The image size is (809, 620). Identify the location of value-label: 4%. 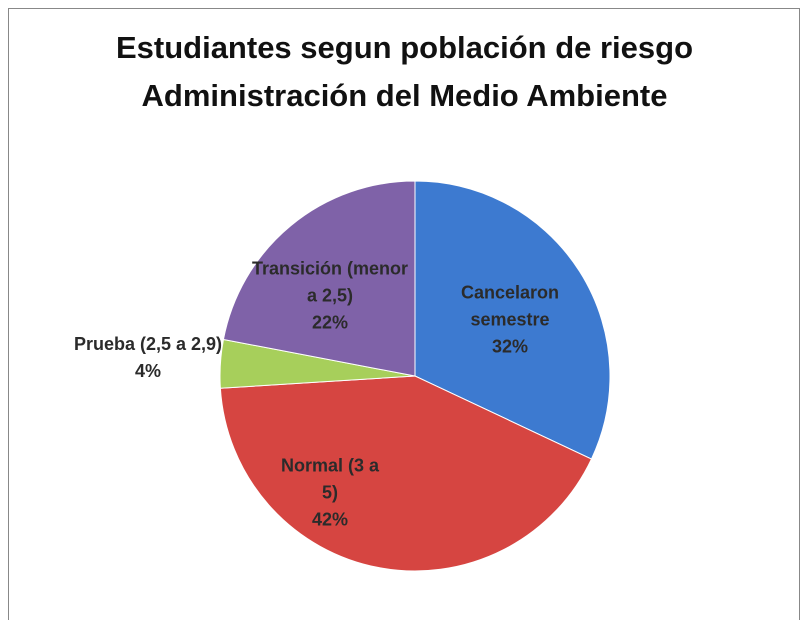
(147, 371).